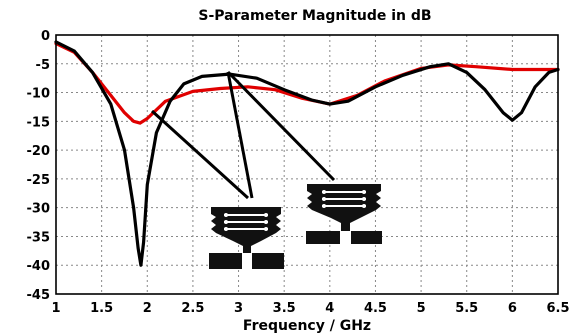  I want to click on x-axis-label: Frequency / GHz, so click(307, 326).